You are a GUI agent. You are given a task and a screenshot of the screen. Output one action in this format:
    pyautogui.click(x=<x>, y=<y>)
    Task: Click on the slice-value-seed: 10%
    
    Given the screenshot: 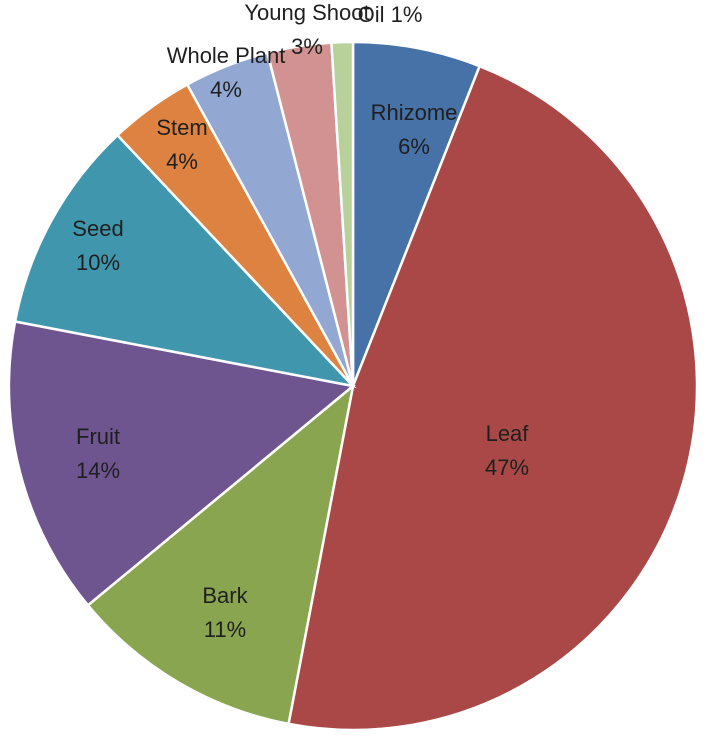 What is the action you would take?
    pyautogui.click(x=98, y=262)
    